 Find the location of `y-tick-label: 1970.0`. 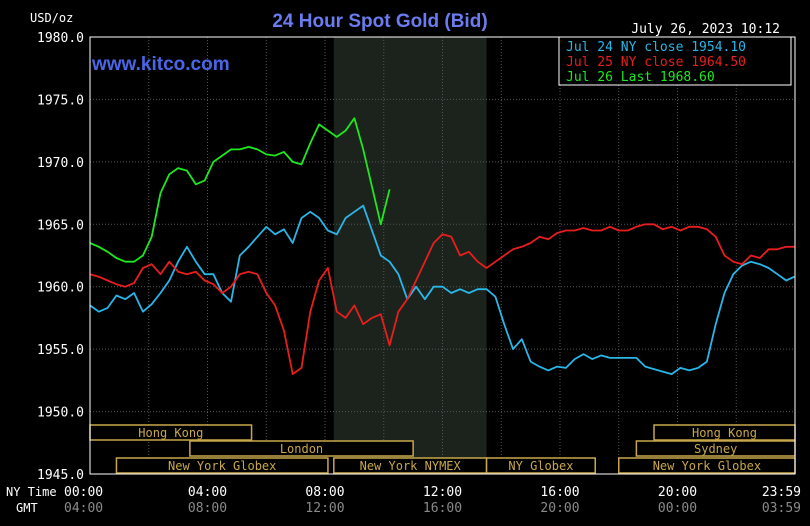

y-tick-label: 1970.0 is located at coordinates (60, 163).